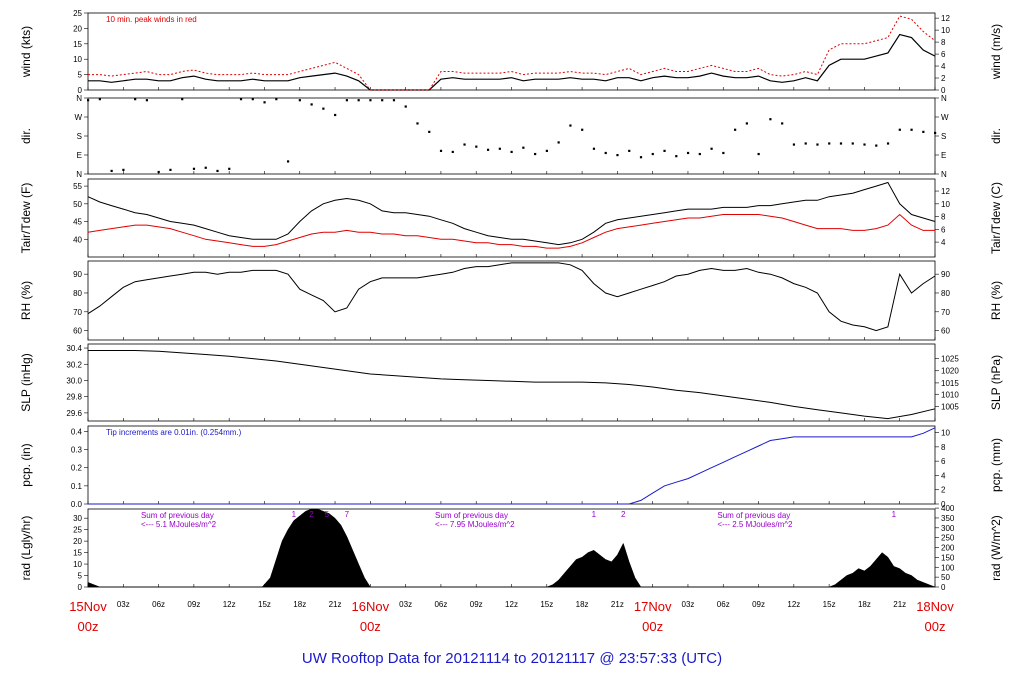 The image size is (1024, 700). Describe the element at coordinates (945, 312) in the screenshot. I see `rh-ytick-right-label: 70` at that location.